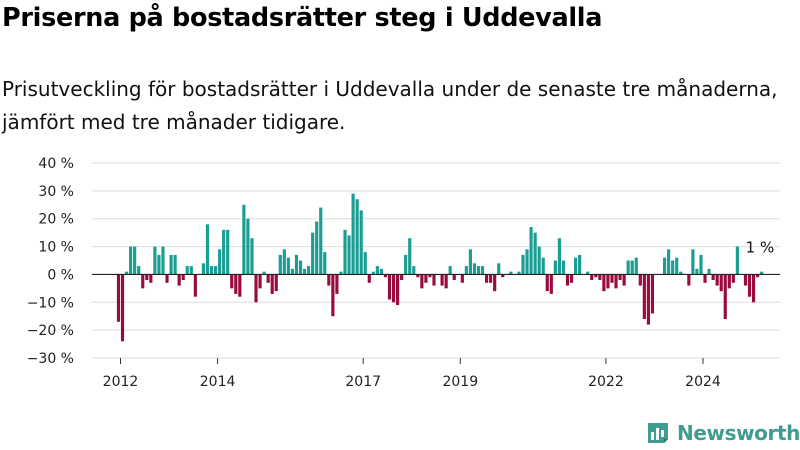 This screenshot has height=450, width=800. I want to click on x-tick-label: 2022, so click(606, 382).